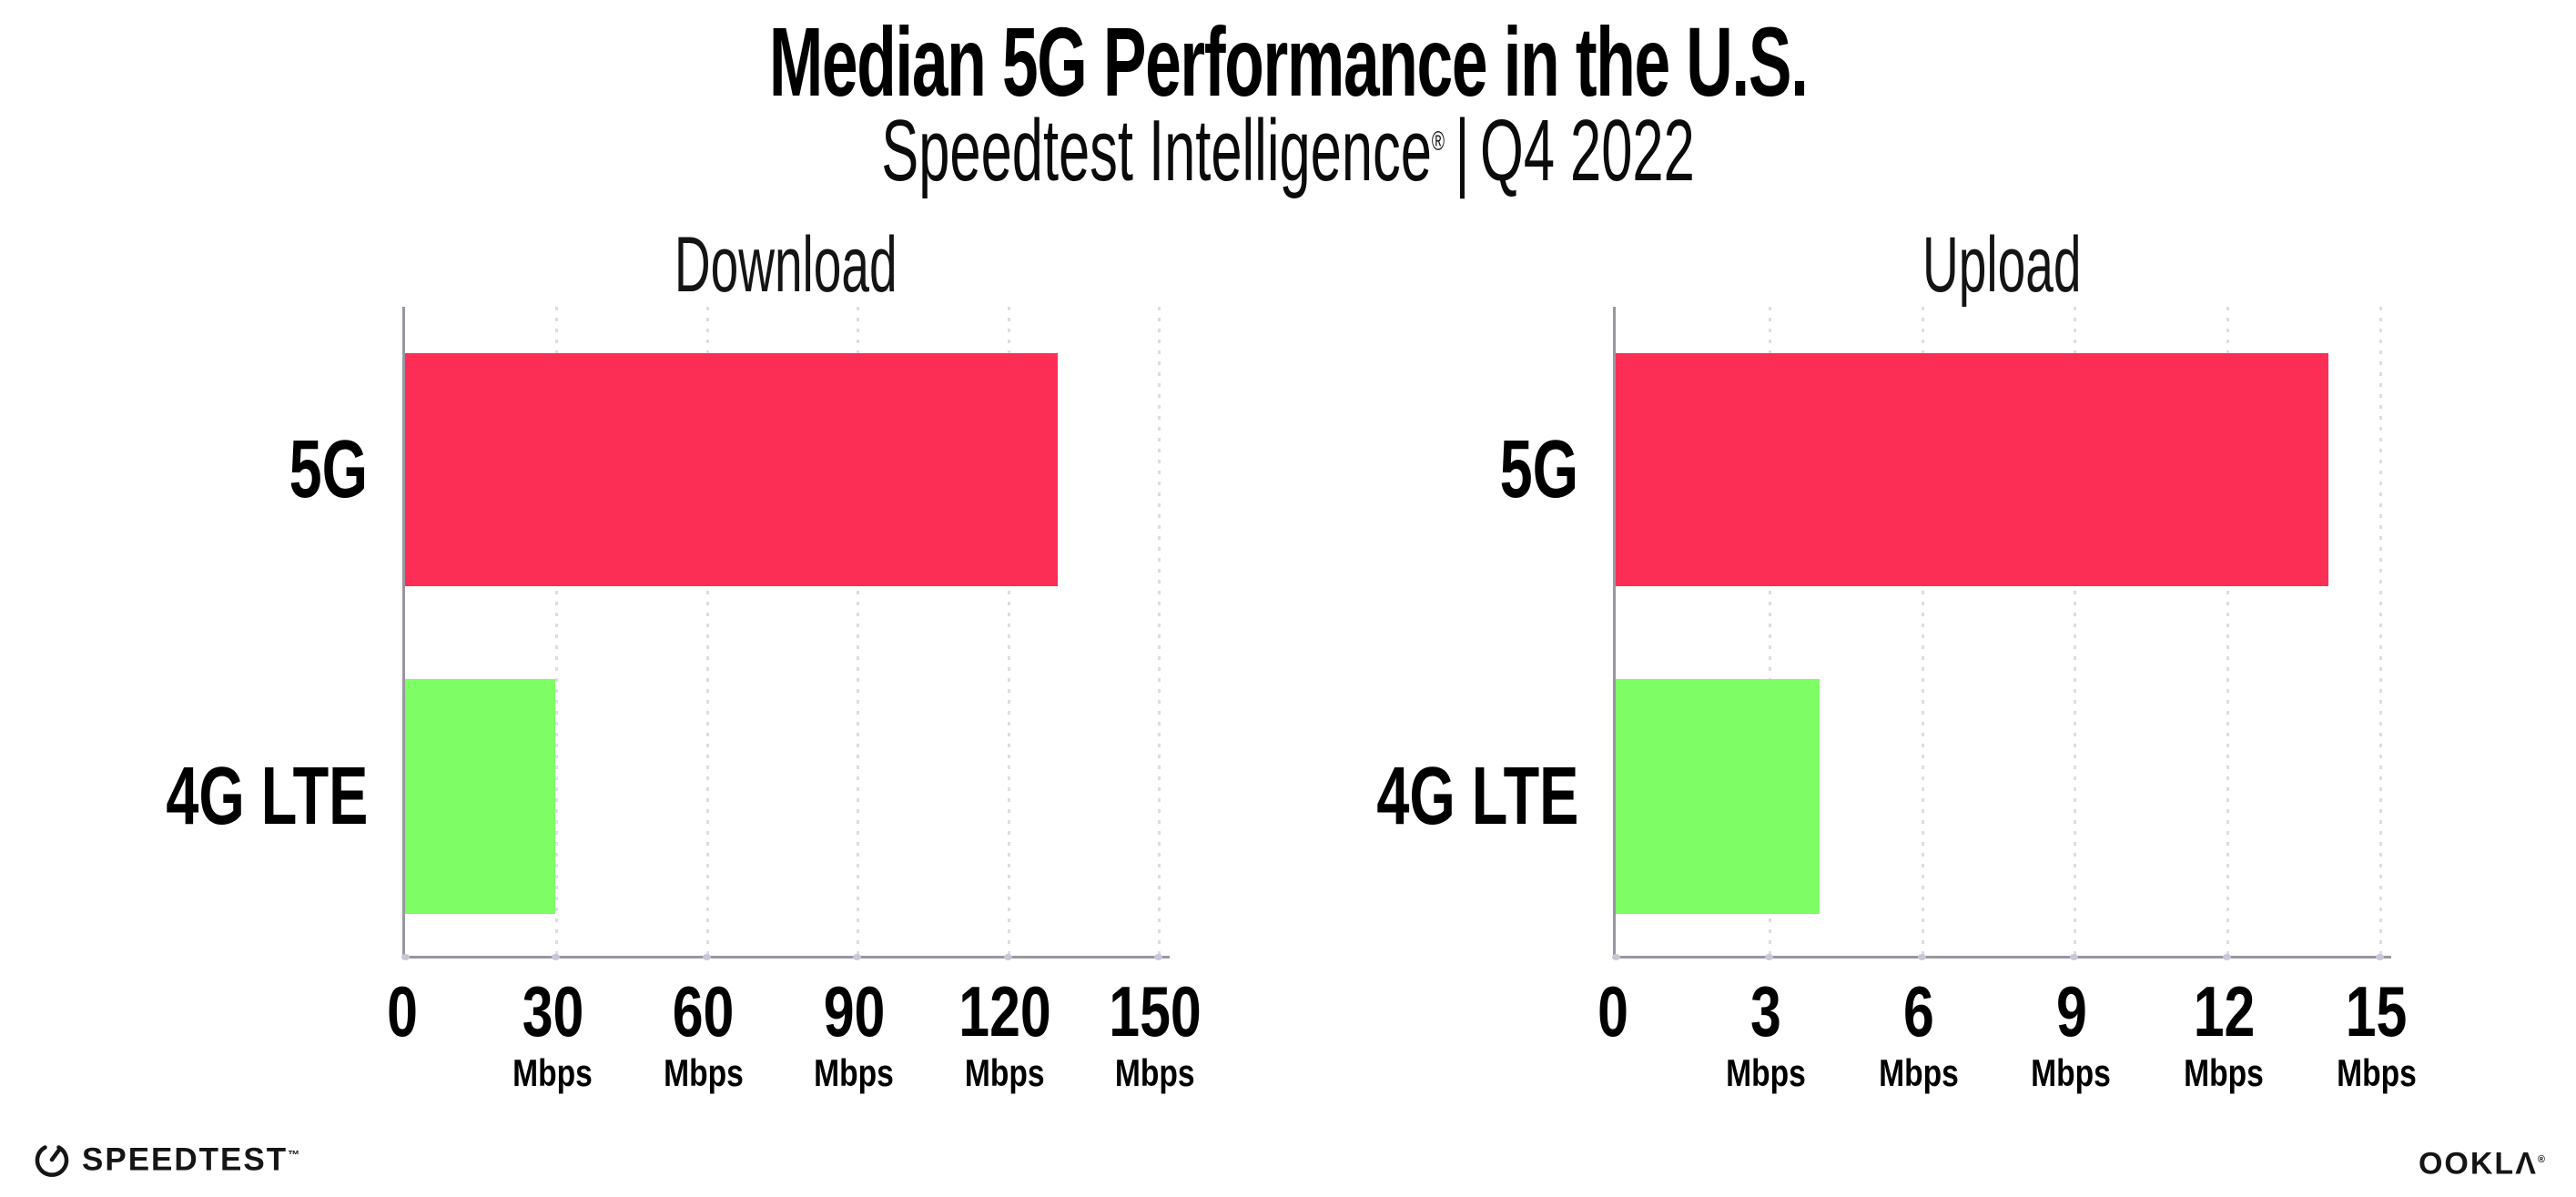 This screenshot has height=1197, width=2576. I want to click on subtitle-brand: Speedtest Intelligence, so click(1156, 151).